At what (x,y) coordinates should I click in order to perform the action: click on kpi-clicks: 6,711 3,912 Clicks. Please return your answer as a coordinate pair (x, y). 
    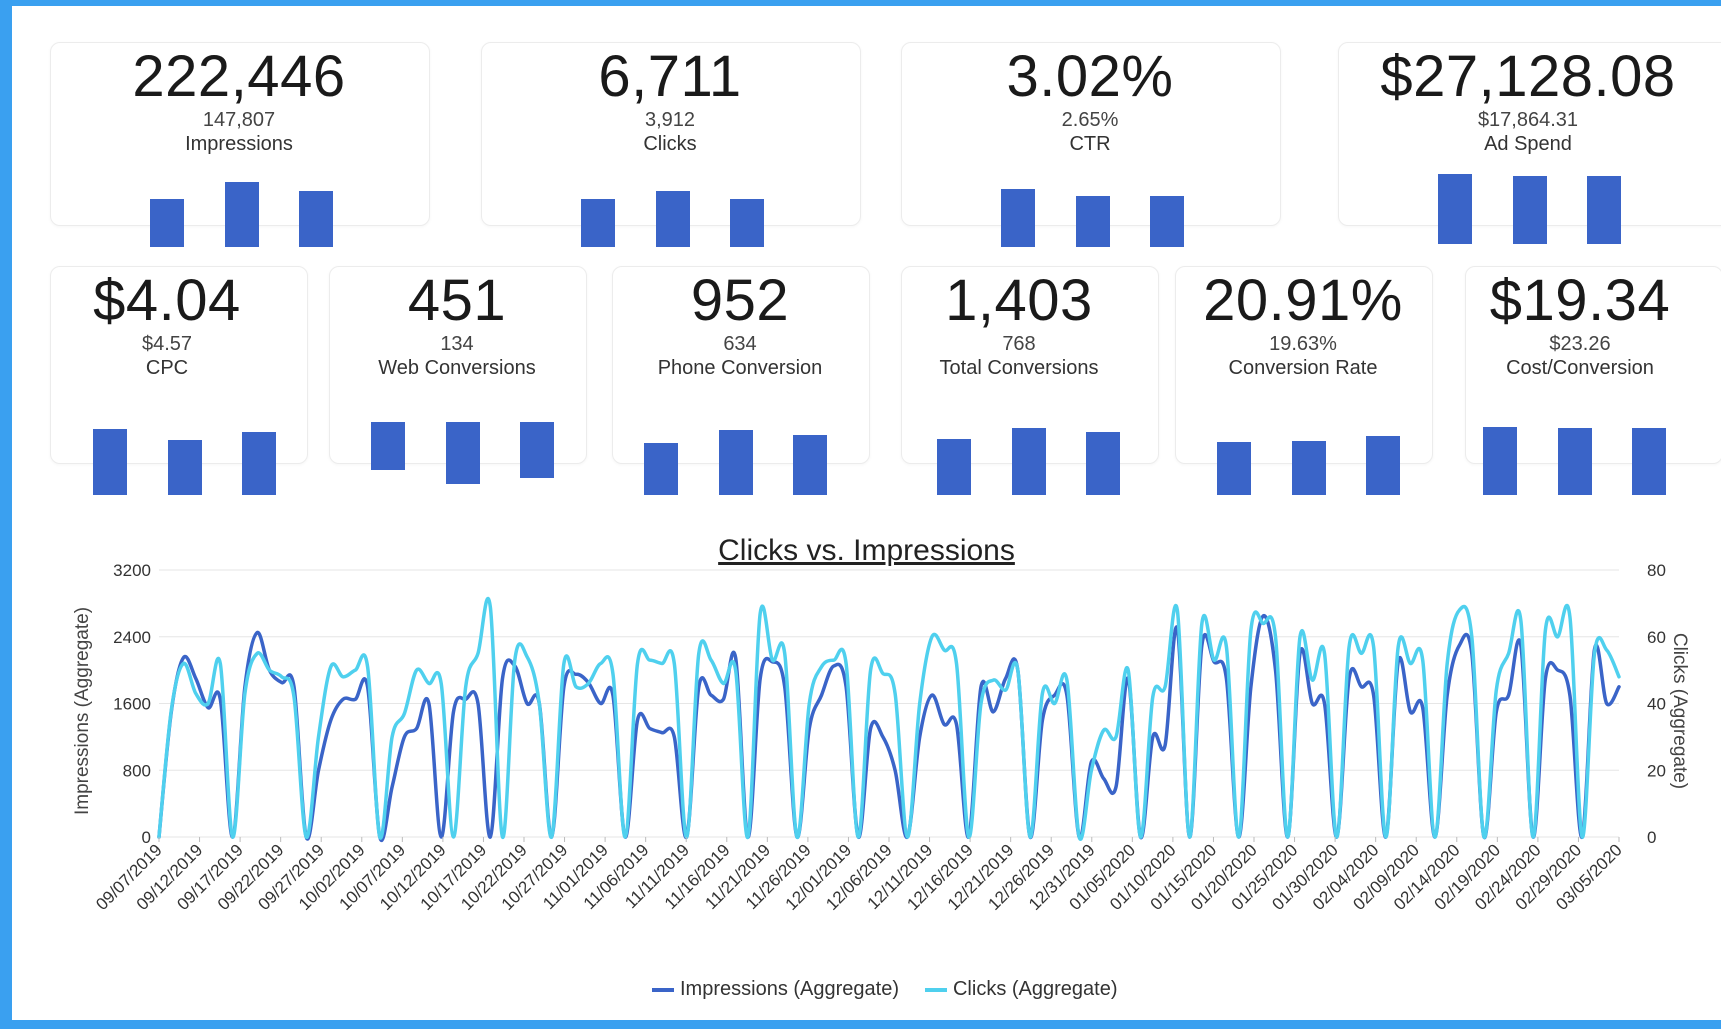
    Looking at the image, I should click on (670, 101).